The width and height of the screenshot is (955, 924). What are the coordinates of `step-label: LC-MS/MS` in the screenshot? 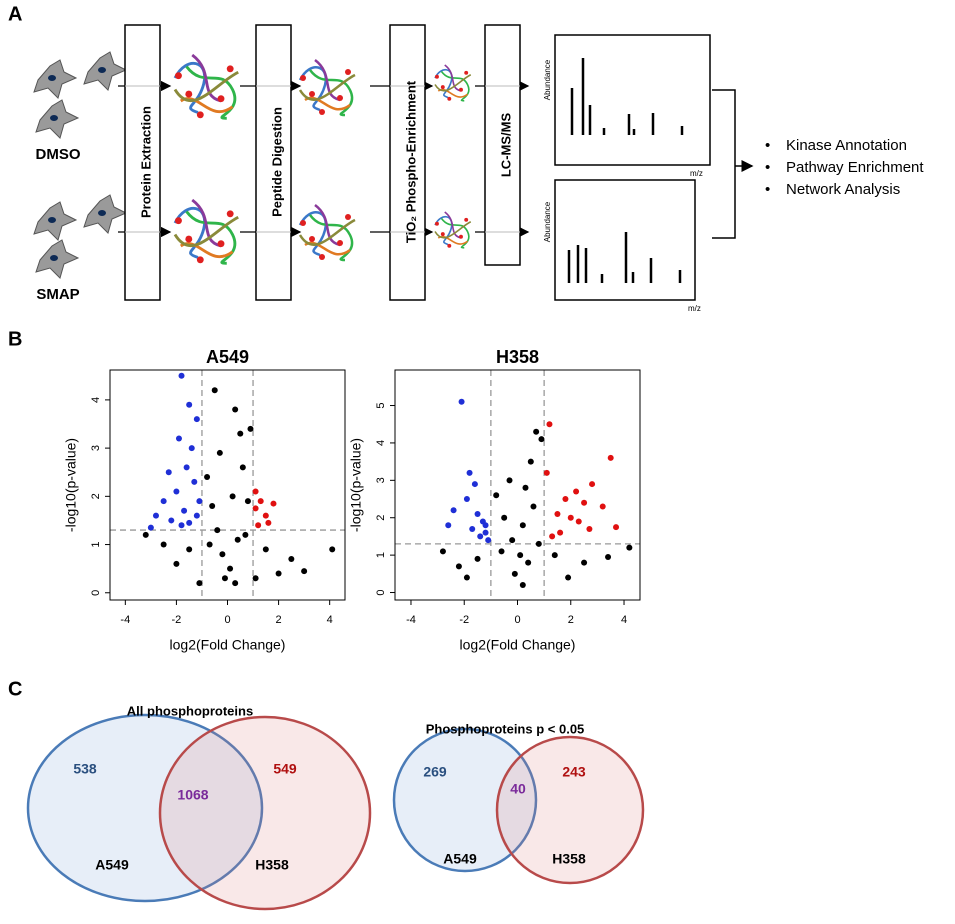 It's located at (505, 145).